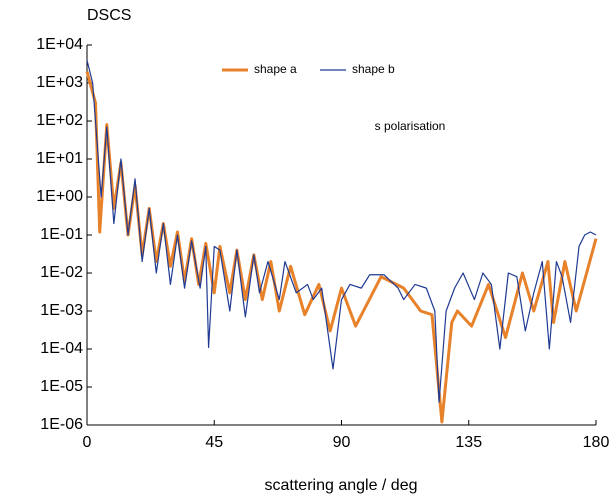 The height and width of the screenshot is (497, 616). What do you see at coordinates (596, 442) in the screenshot?
I see `x-tick-label: 180` at bounding box center [596, 442].